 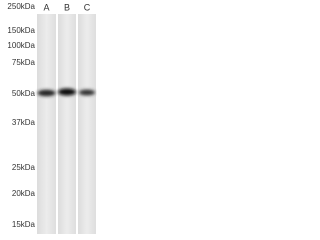 I want to click on marker-label: 75kDa, so click(x=24, y=62).